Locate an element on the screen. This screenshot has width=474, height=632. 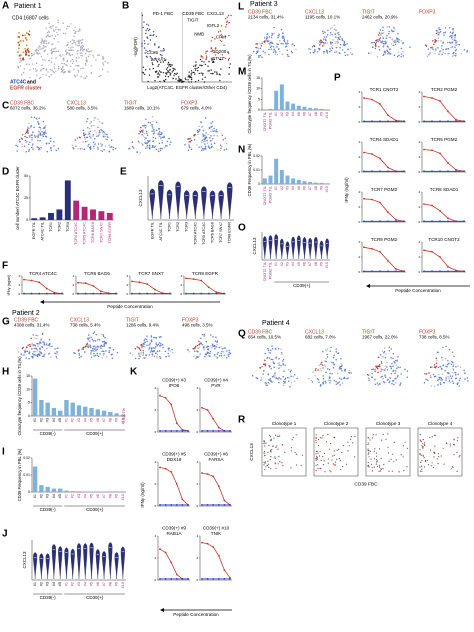
panel-letter: E is located at coordinates (123, 172).